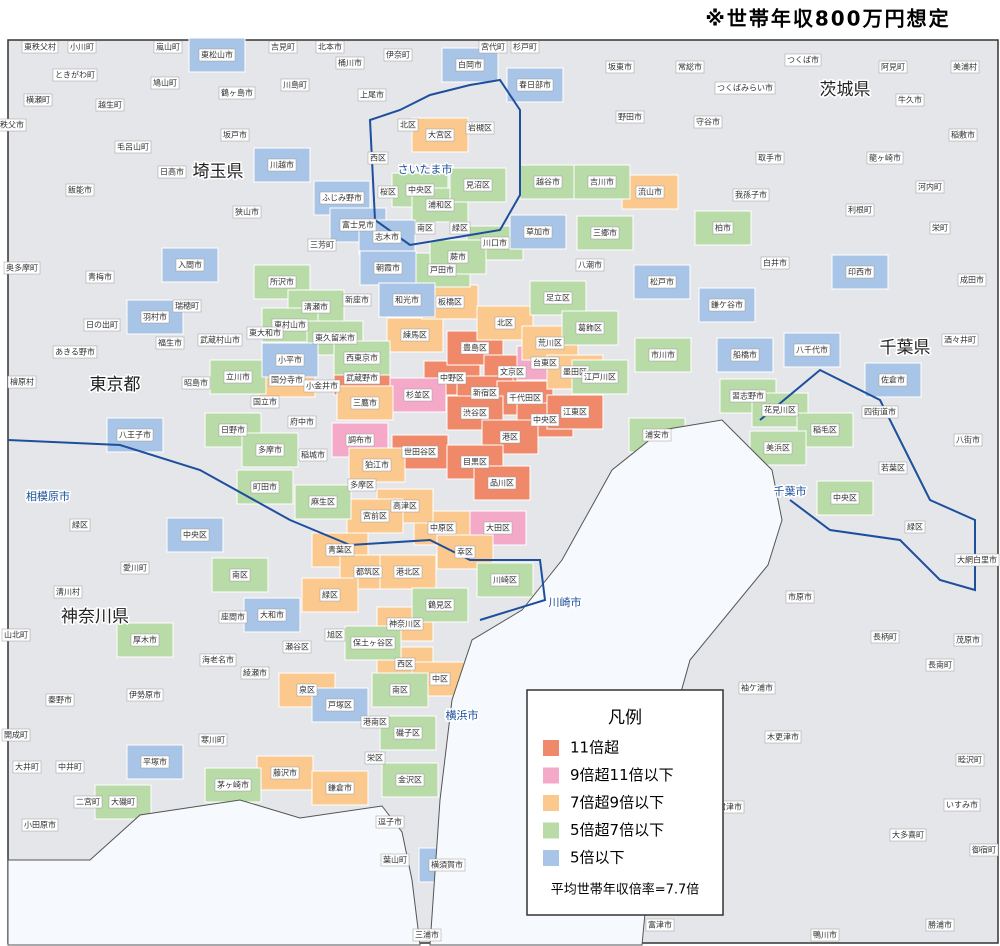  I want to click on area, so click(418, 395).